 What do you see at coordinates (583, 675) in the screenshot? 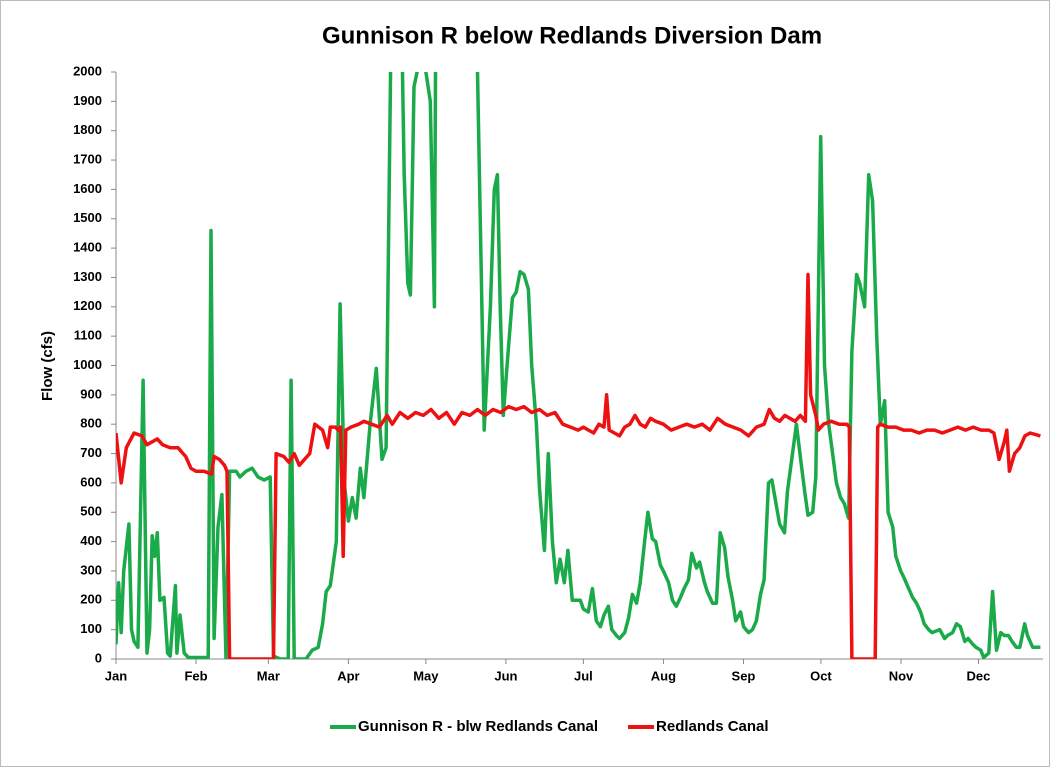
I see `x-tick-label: Jul` at bounding box center [583, 675].